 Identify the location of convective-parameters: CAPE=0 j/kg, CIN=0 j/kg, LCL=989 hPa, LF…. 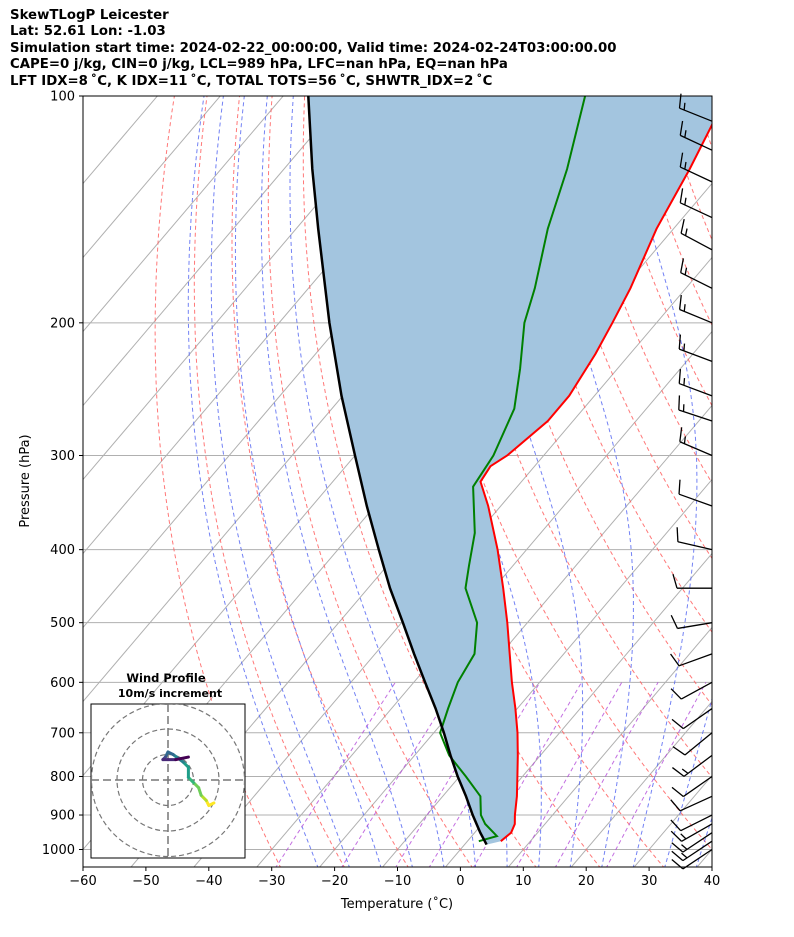
(259, 65).